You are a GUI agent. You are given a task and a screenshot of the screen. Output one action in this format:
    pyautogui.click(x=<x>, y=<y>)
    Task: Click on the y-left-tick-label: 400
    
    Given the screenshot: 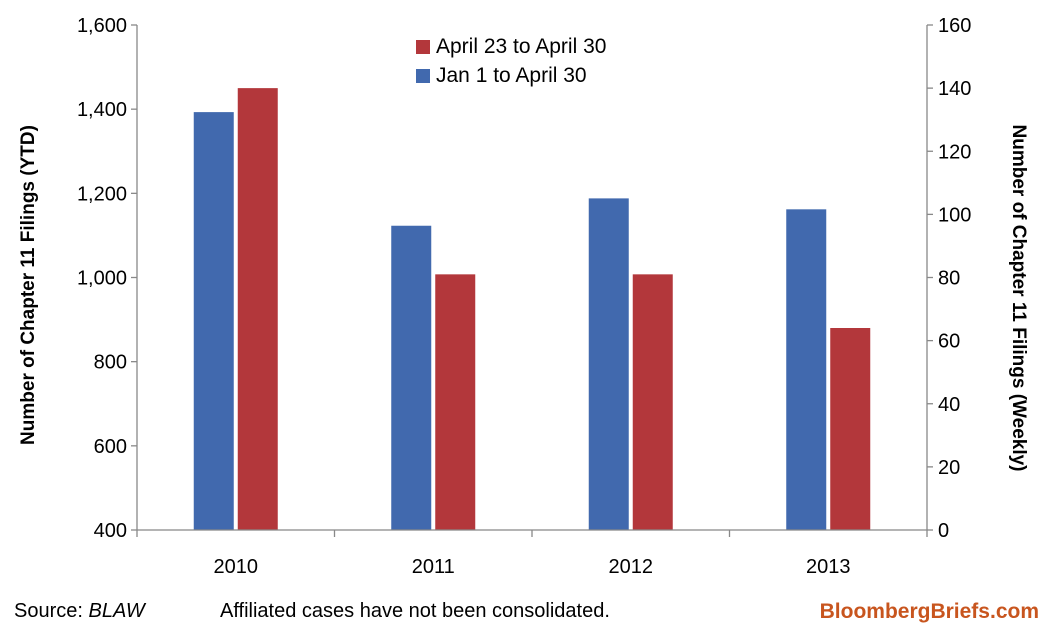 What is the action you would take?
    pyautogui.click(x=110, y=531)
    